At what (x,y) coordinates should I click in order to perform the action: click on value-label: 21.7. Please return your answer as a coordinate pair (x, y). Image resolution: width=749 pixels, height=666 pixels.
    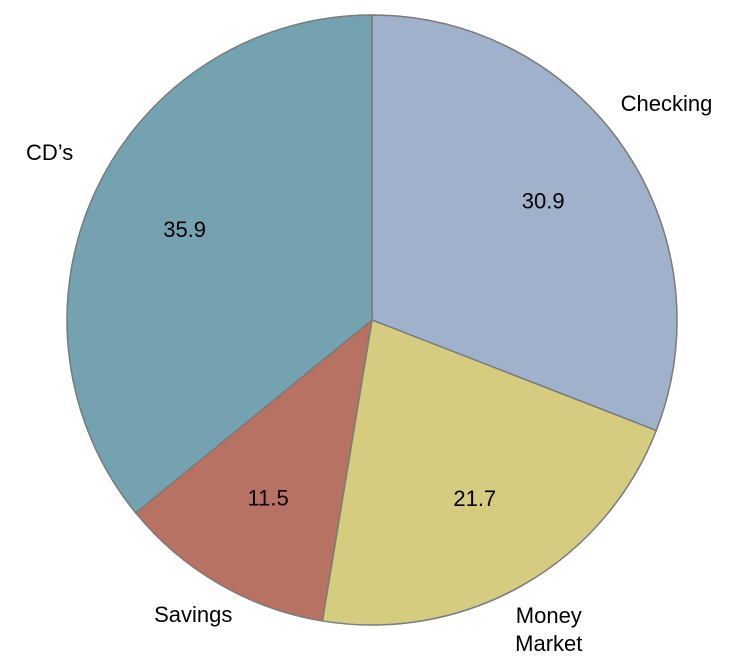
    Looking at the image, I should click on (474, 498).